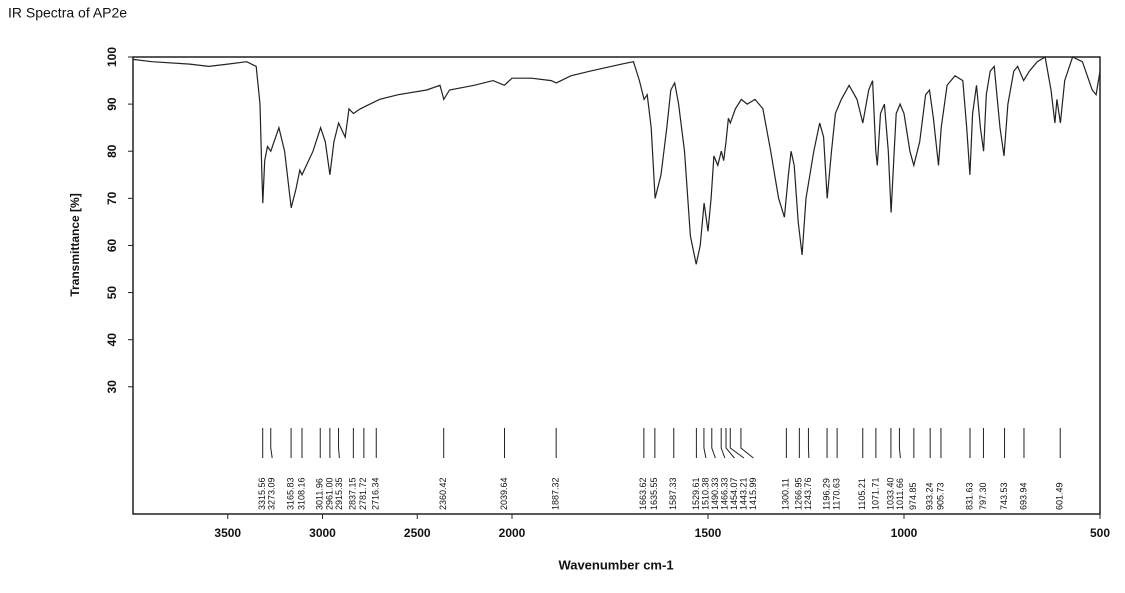 The image size is (1125, 593). I want to click on peak-label: 2039.64, so click(504, 493).